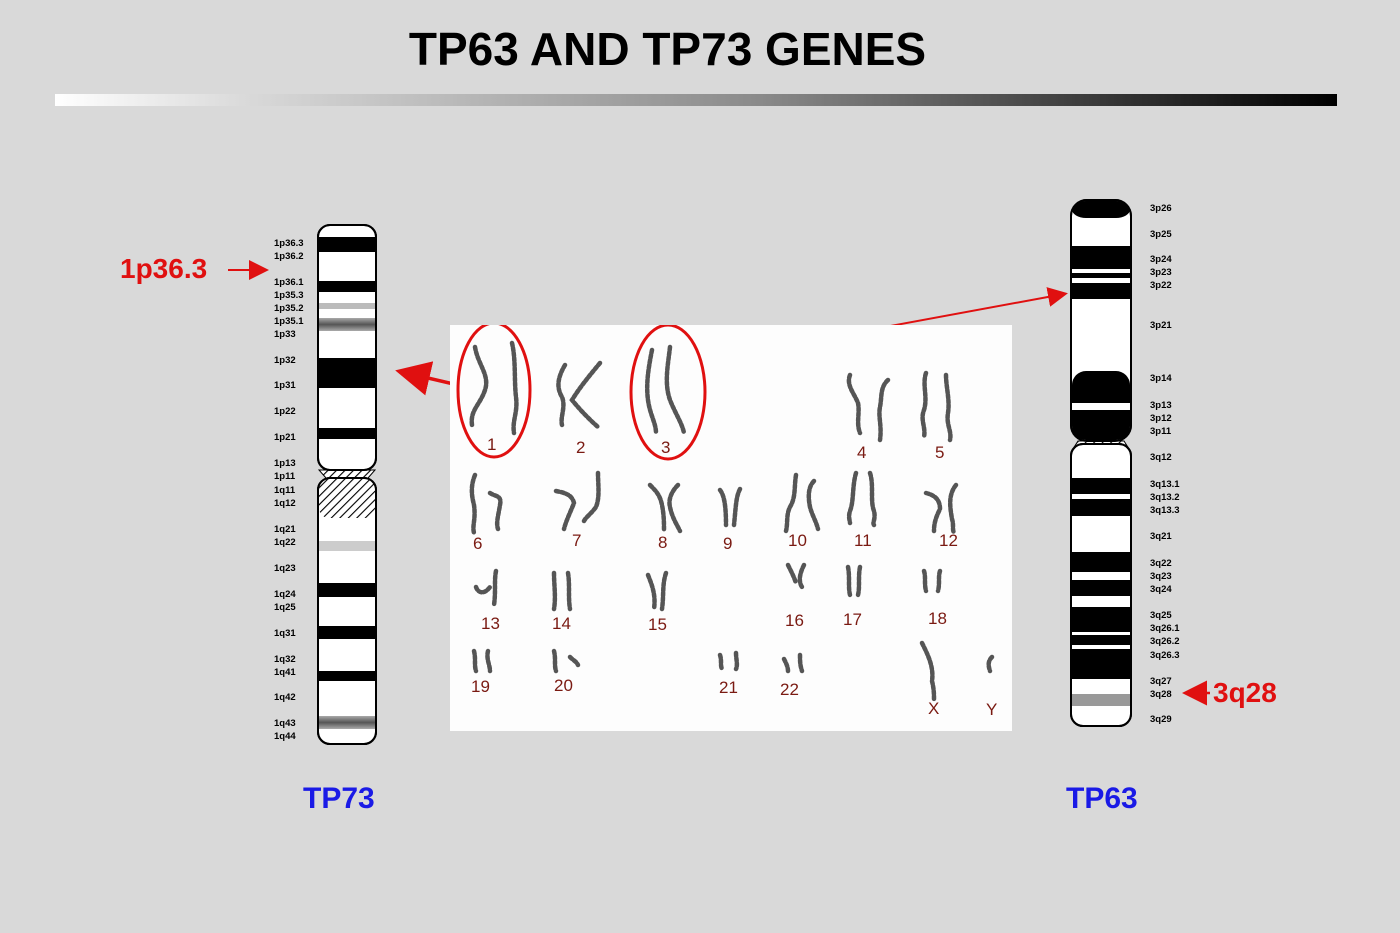 This screenshot has width=1400, height=933. What do you see at coordinates (1101, 463) in the screenshot?
I see `chromosome-3-ideogram` at bounding box center [1101, 463].